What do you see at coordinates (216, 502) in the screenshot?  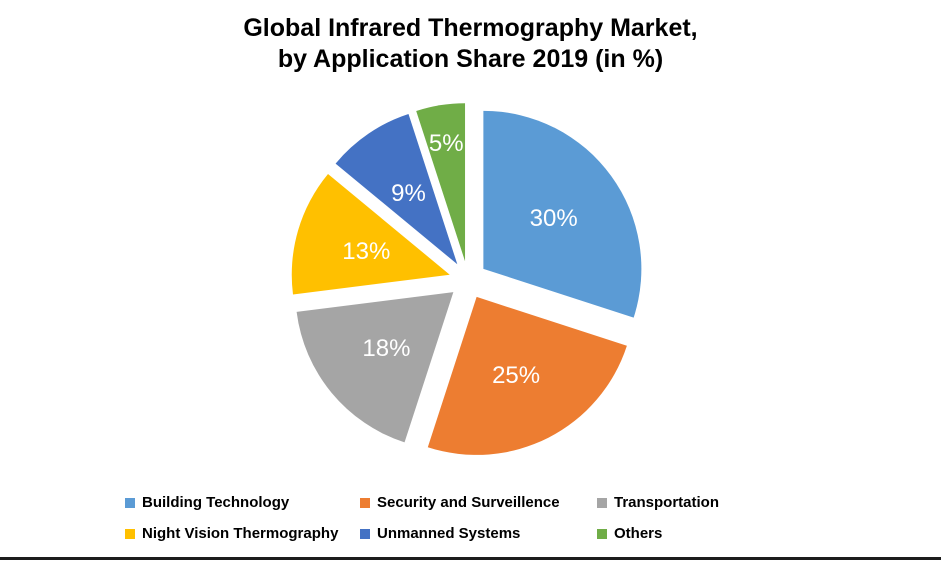 I see `legend-label-building-technology: Building Technology` at bounding box center [216, 502].